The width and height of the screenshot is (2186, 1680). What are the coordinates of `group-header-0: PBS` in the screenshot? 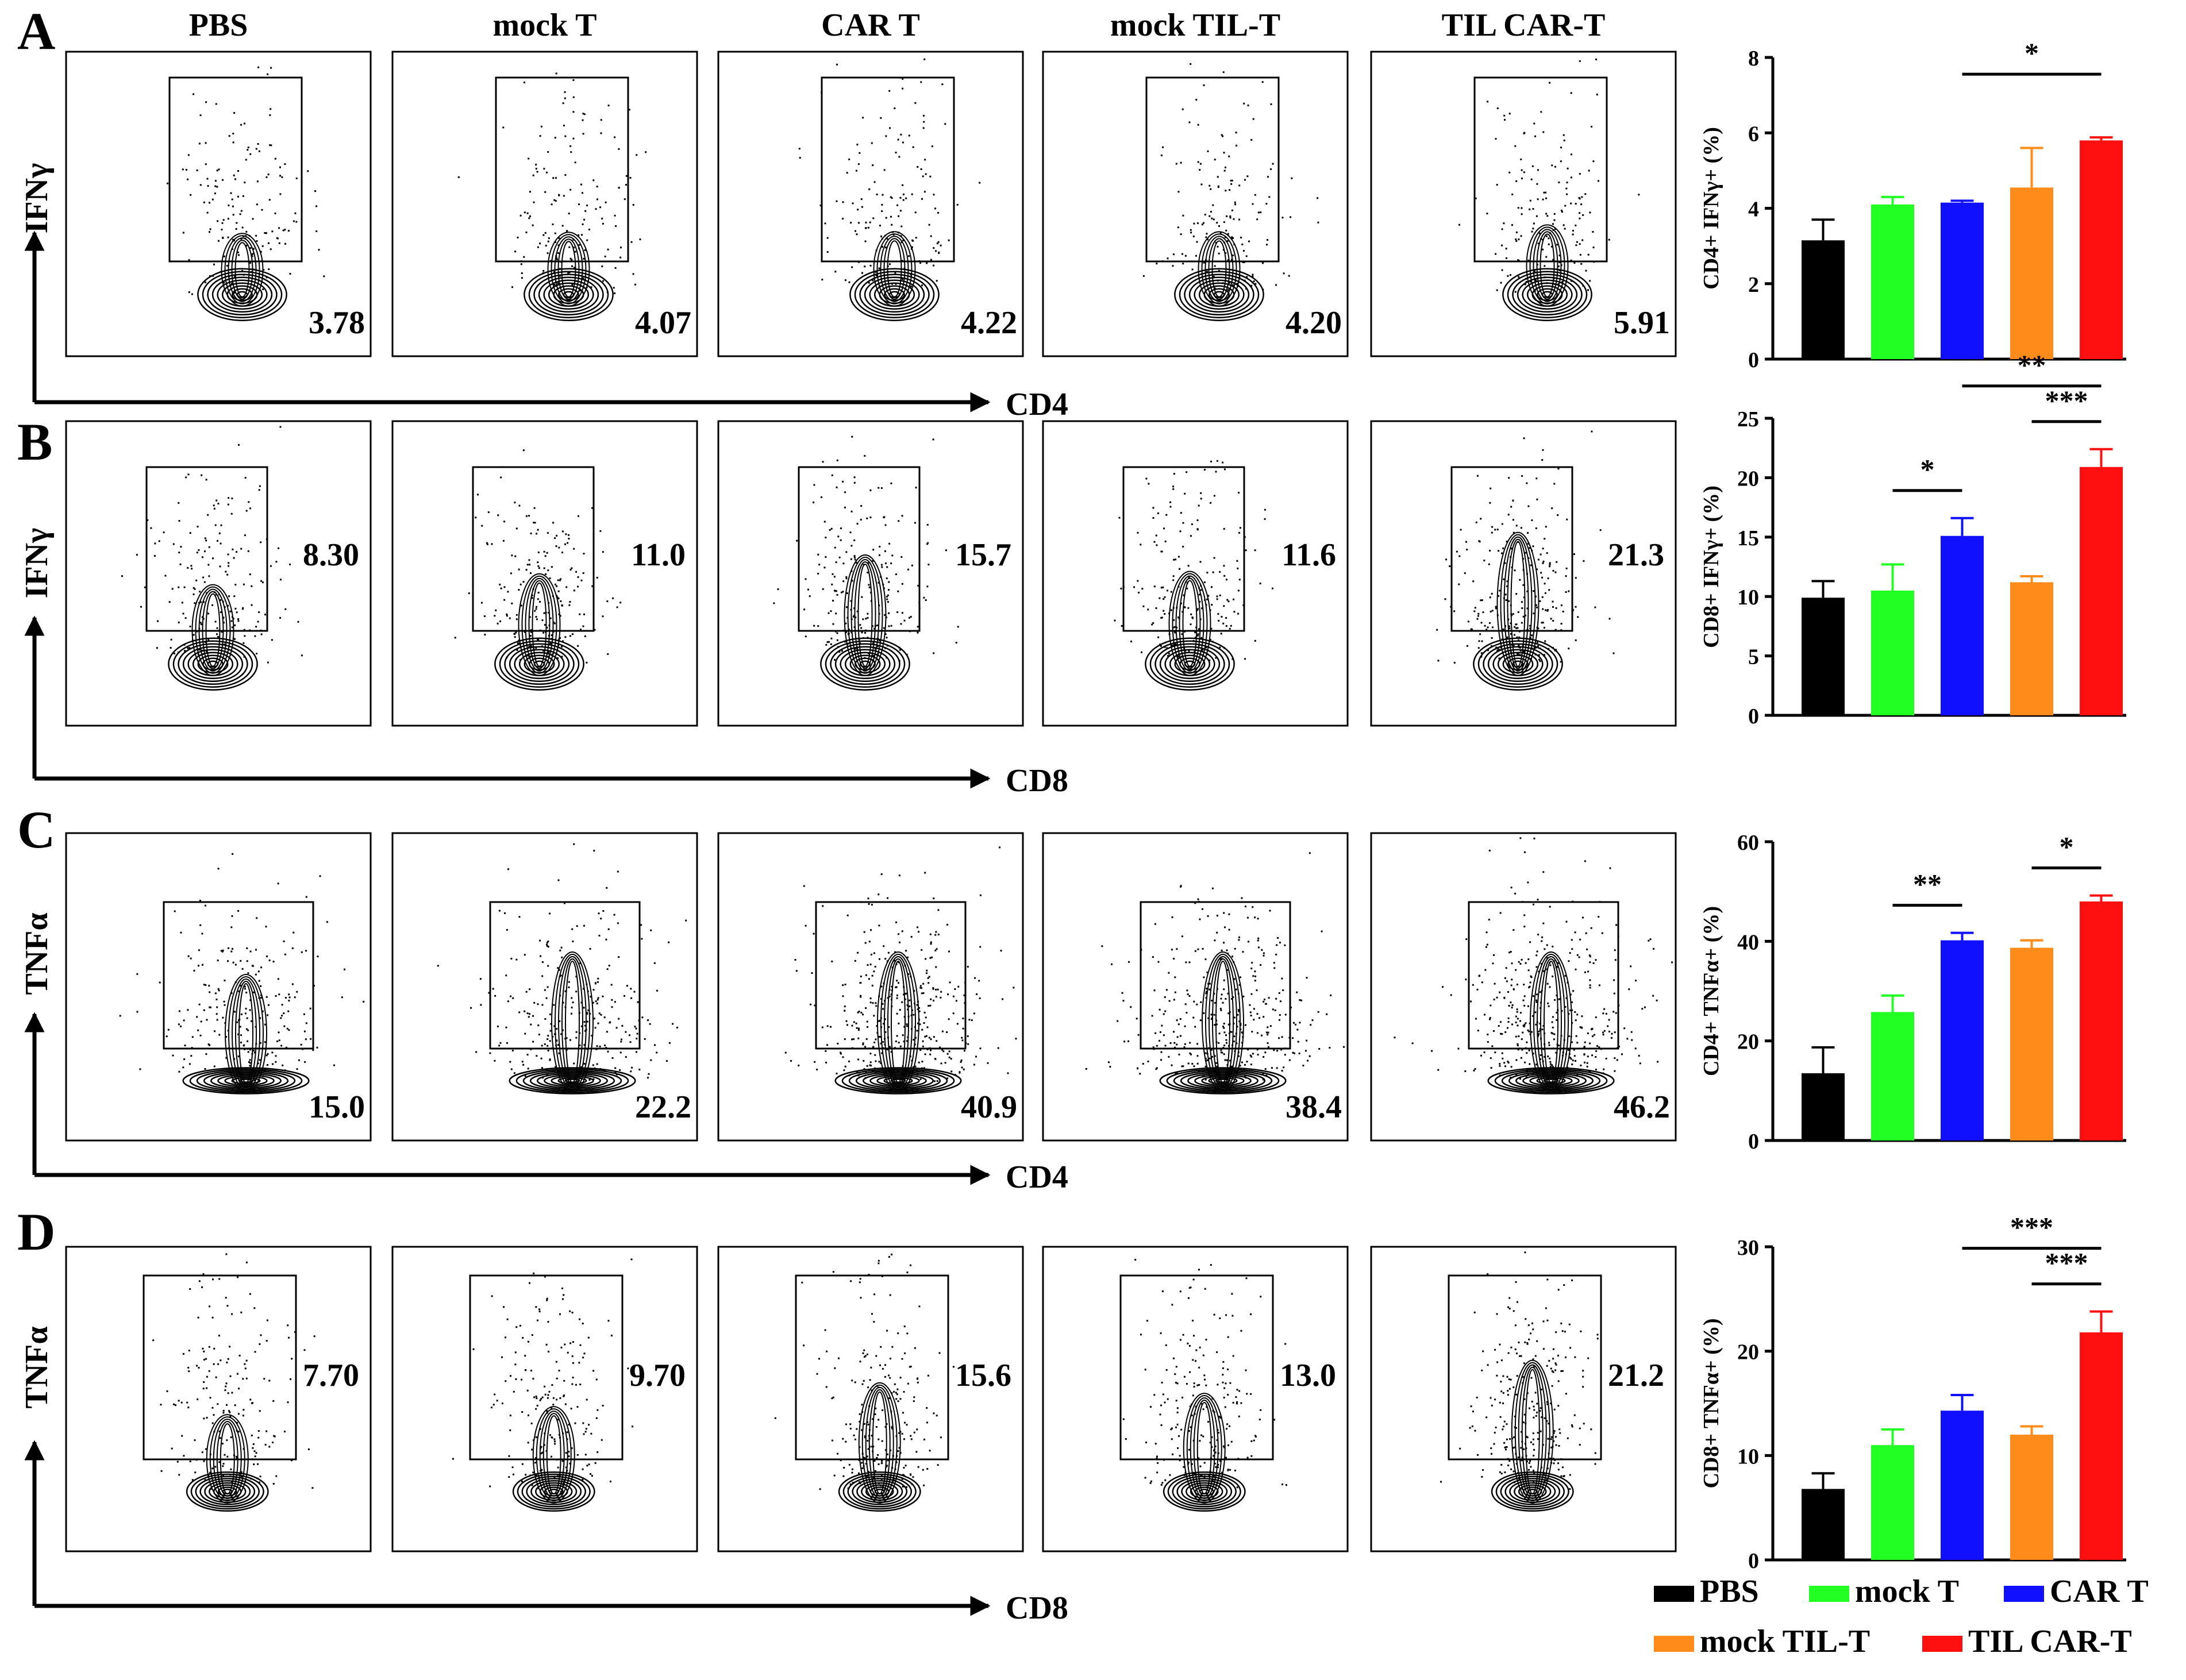 It's located at (218, 25).